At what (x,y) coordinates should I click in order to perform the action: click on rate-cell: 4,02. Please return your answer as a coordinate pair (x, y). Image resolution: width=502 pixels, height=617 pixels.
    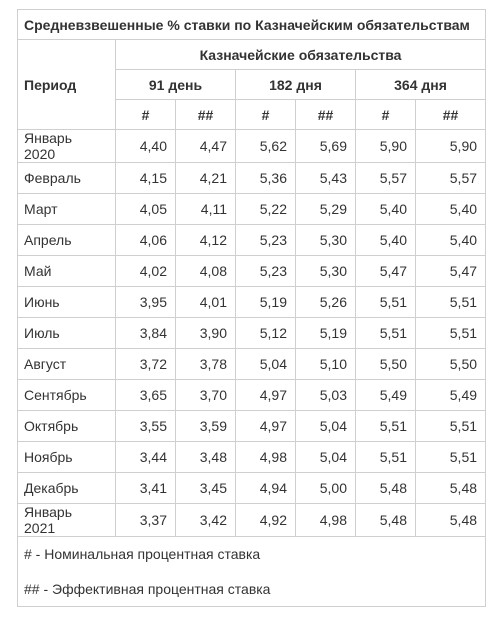
    Looking at the image, I should click on (145, 271).